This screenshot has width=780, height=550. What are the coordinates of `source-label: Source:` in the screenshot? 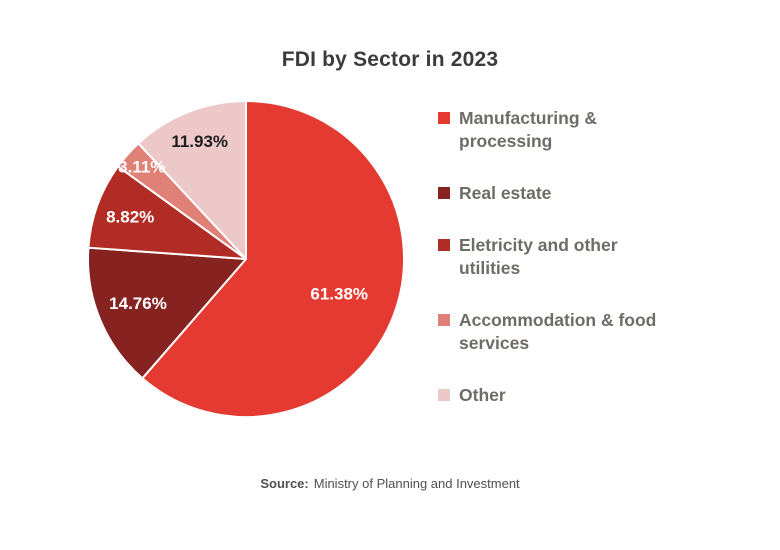 It's located at (284, 483).